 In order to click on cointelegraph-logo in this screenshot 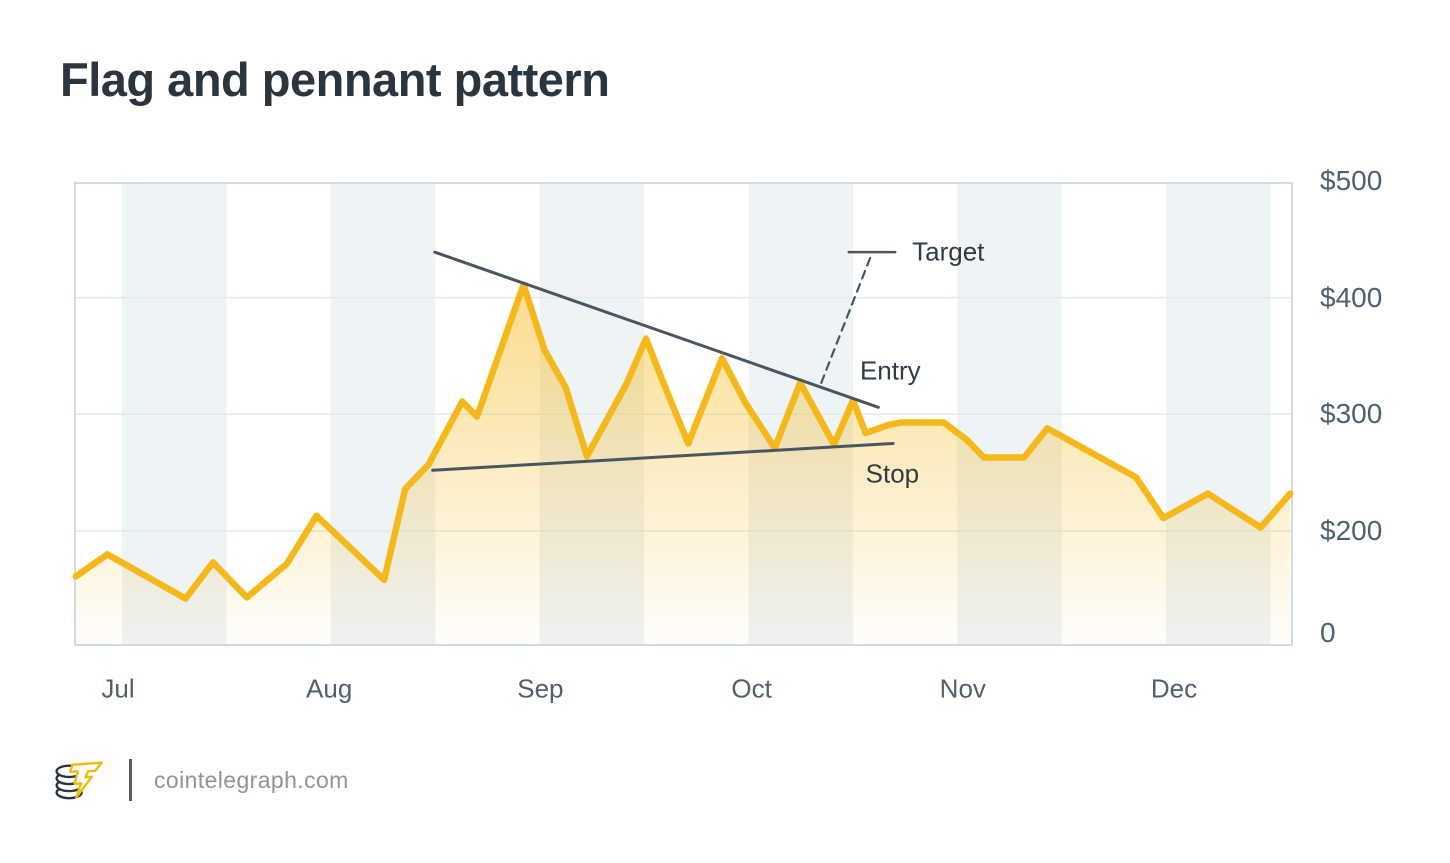, I will do `click(79, 780)`.